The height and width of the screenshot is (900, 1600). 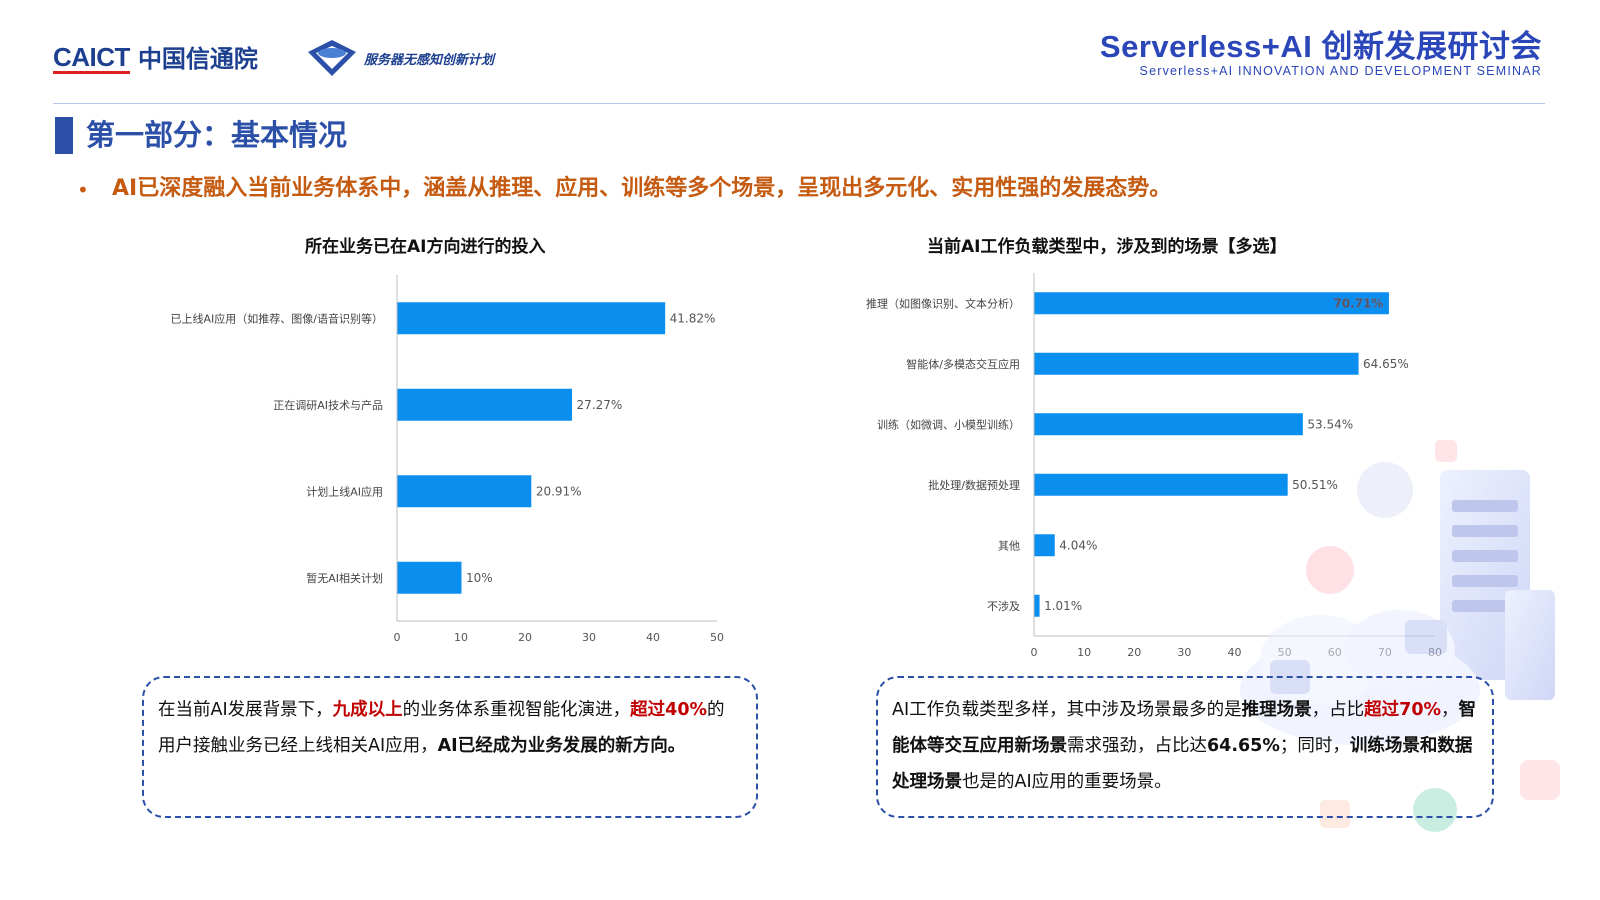 I want to click on category-label: 不涉及, so click(x=1003, y=606).